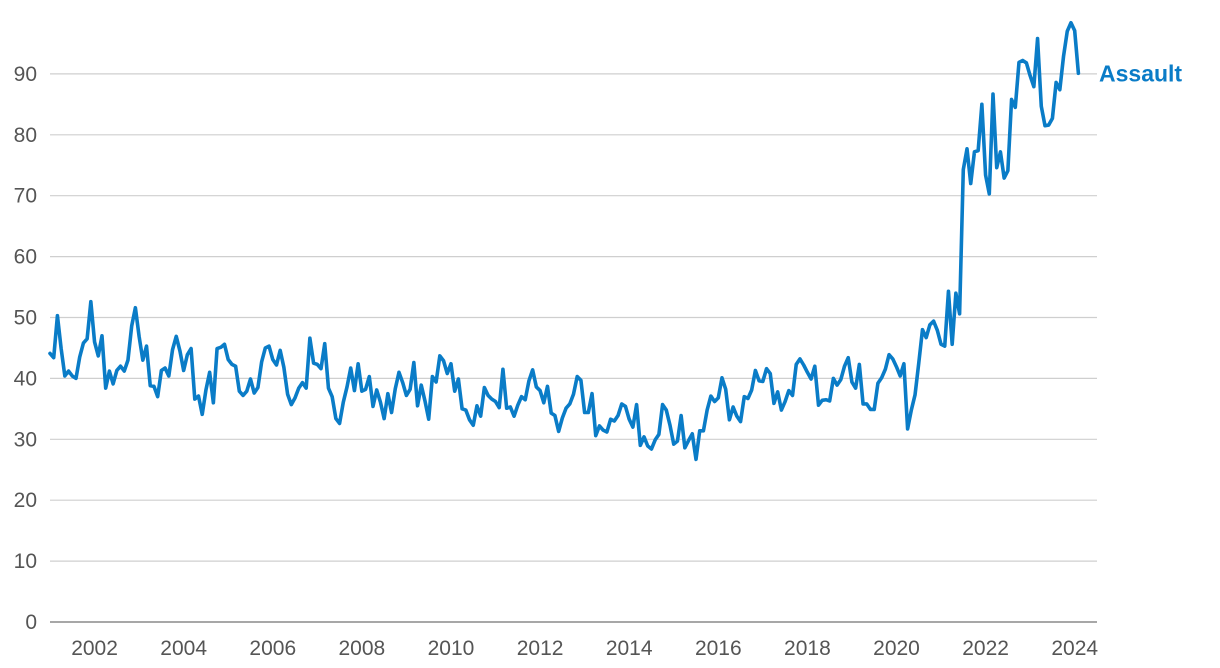 Image resolution: width=1220 pixels, height=668 pixels. Describe the element at coordinates (272, 648) in the screenshot. I see `x-tick-label: 2006` at that location.